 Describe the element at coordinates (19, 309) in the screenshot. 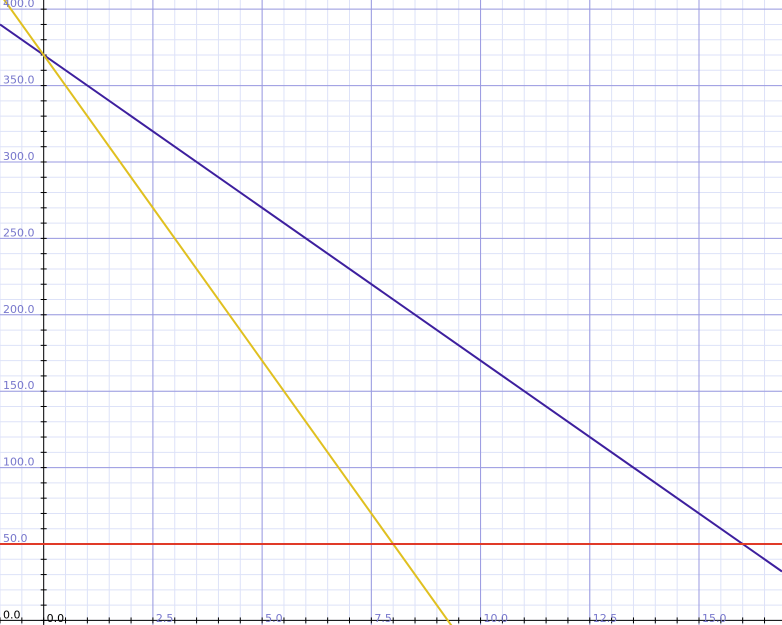

I see `y-tick-label: 200.0` at that location.